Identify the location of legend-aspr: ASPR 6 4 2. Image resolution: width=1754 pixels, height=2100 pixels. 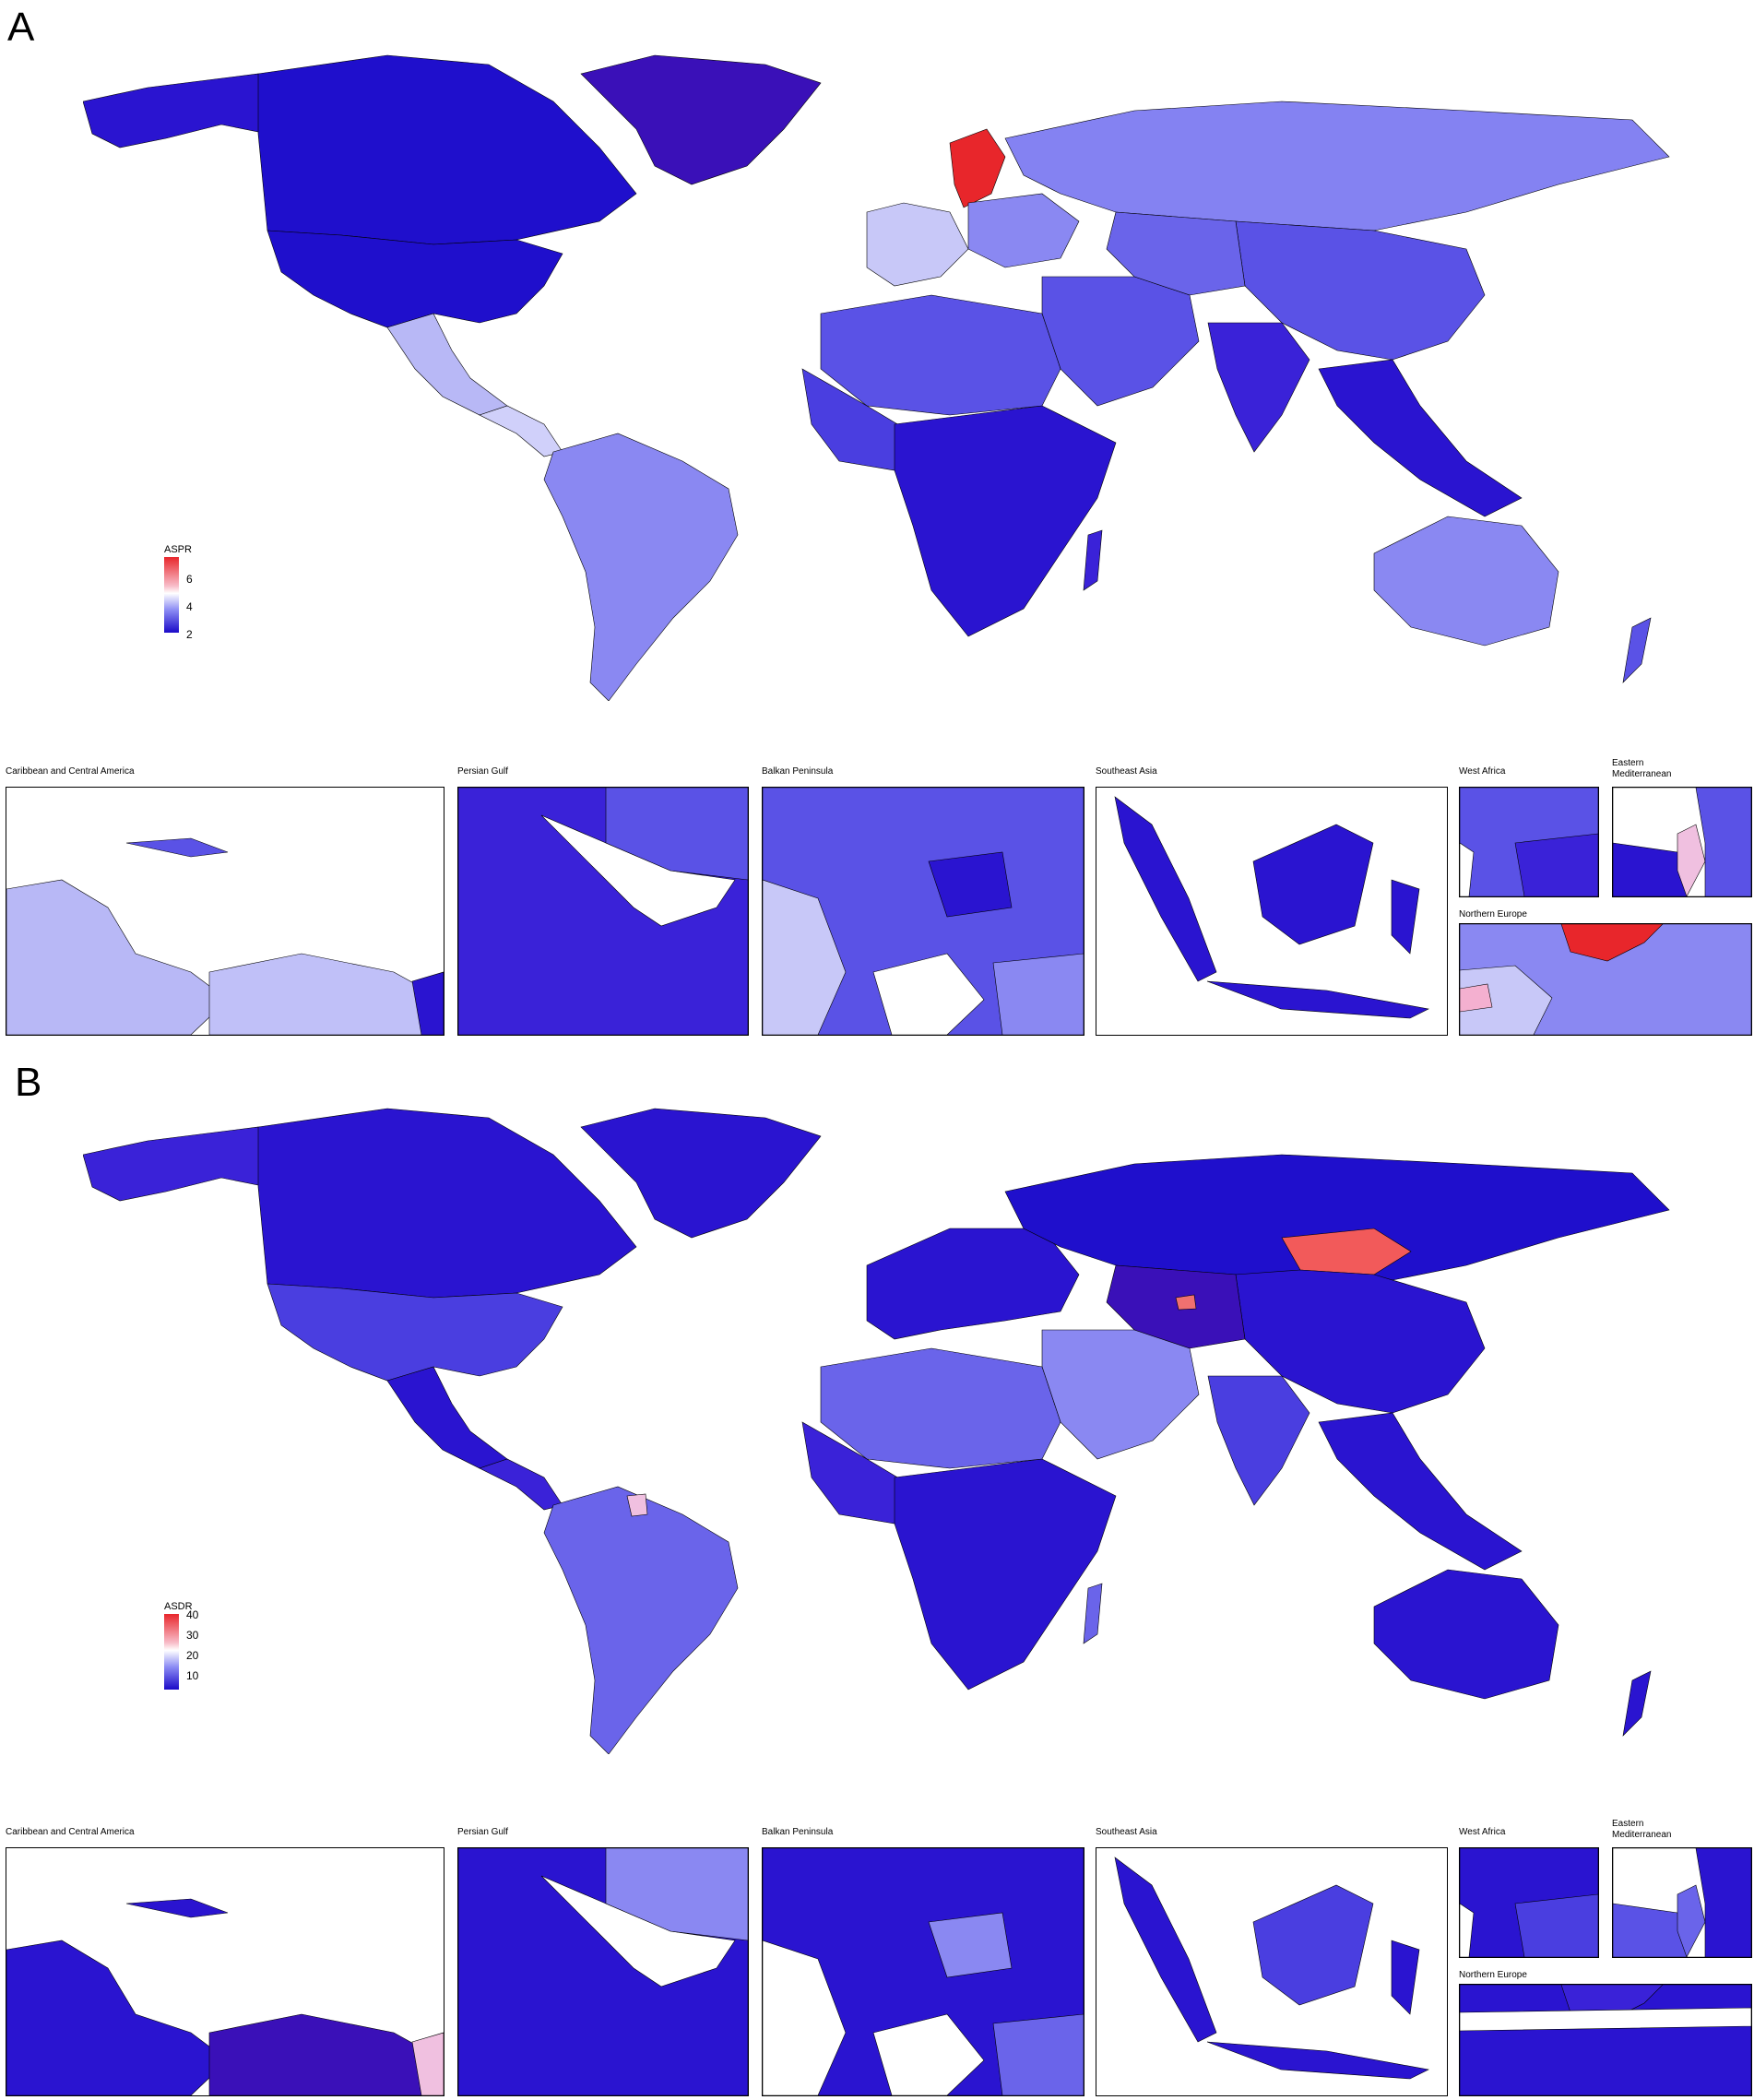
(191, 595).